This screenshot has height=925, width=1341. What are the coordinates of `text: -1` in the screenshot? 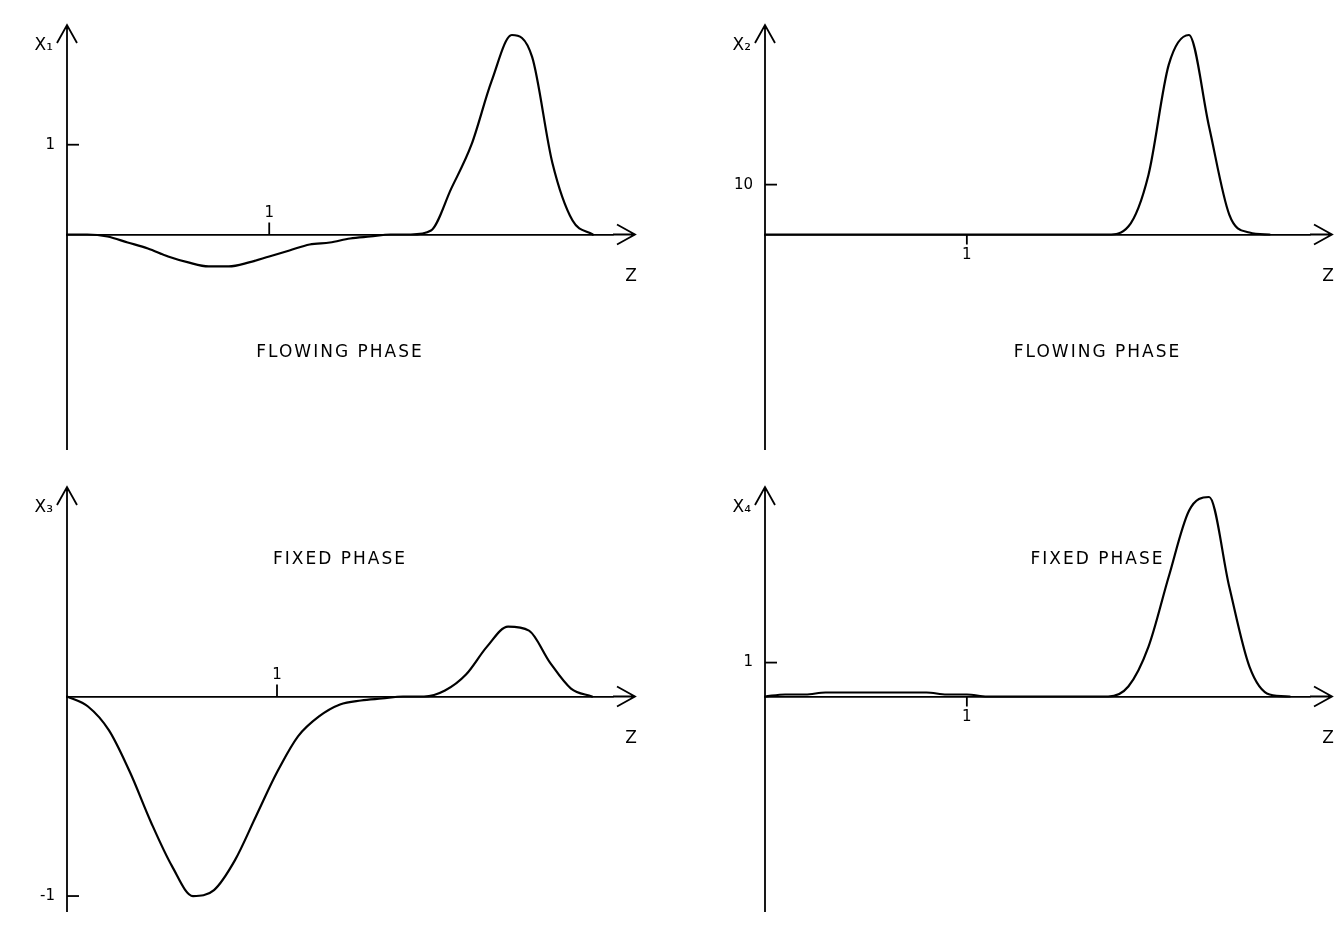 It's located at (47, 894).